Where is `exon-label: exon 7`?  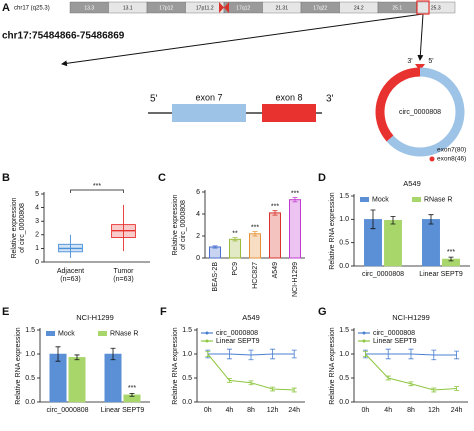 exon-label: exon 7 is located at coordinates (208, 97).